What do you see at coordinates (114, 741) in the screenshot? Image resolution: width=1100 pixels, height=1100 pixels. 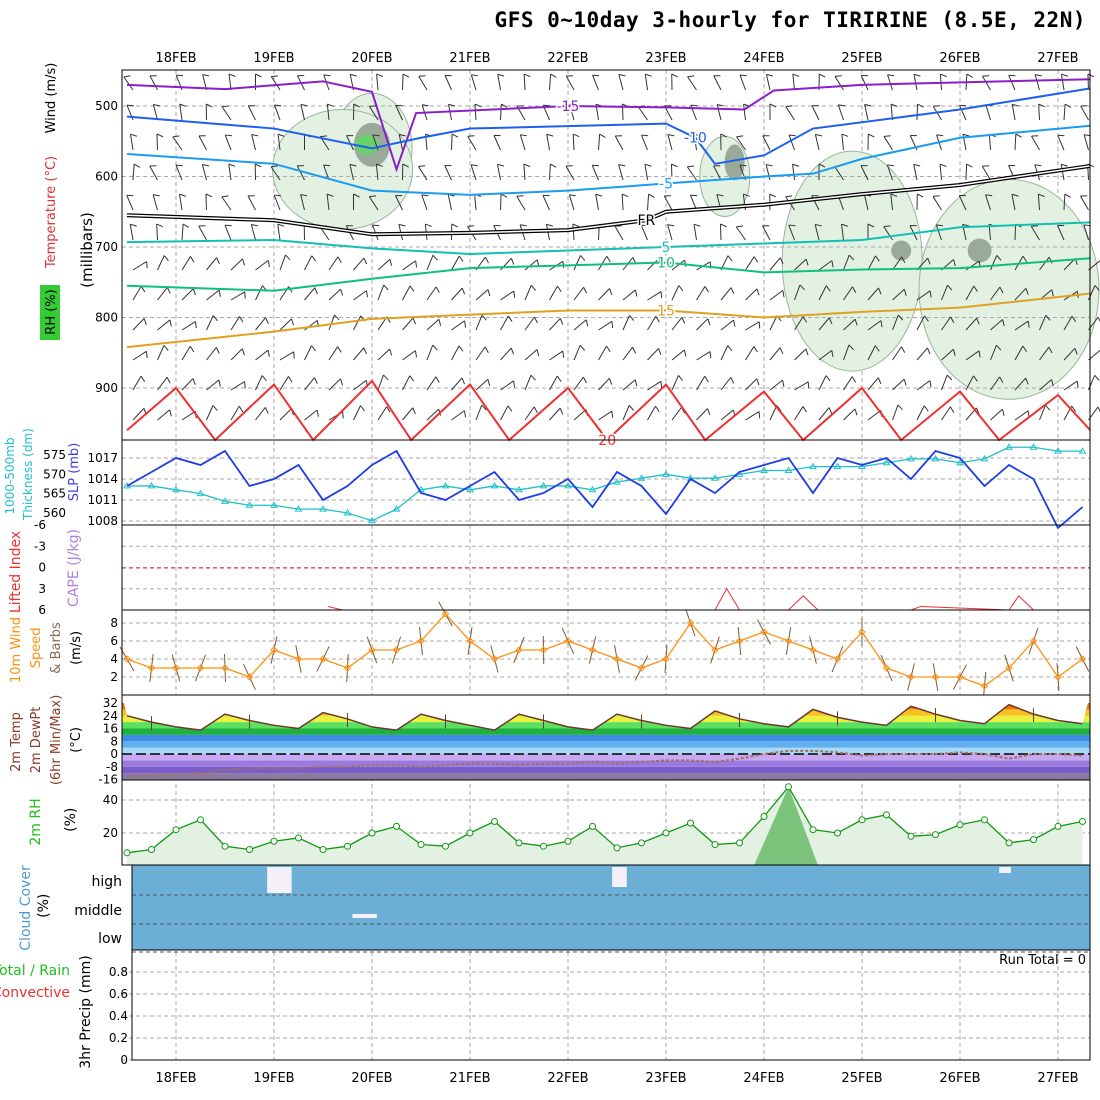 I see `temp-tick: 8` at bounding box center [114, 741].